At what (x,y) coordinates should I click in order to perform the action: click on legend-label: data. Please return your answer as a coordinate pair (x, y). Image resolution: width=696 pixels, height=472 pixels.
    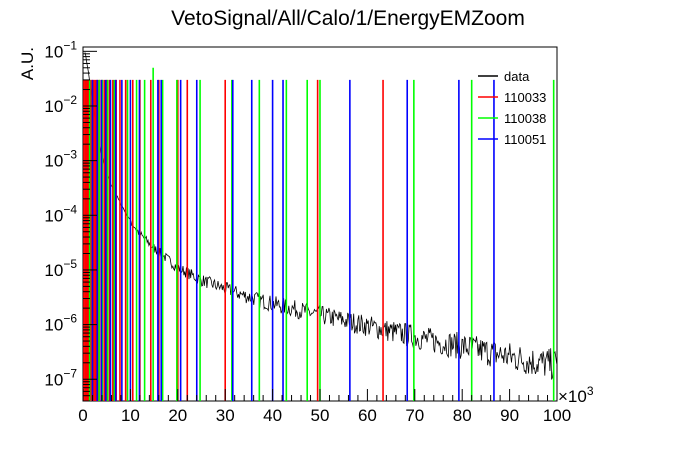
    Looking at the image, I should click on (517, 76).